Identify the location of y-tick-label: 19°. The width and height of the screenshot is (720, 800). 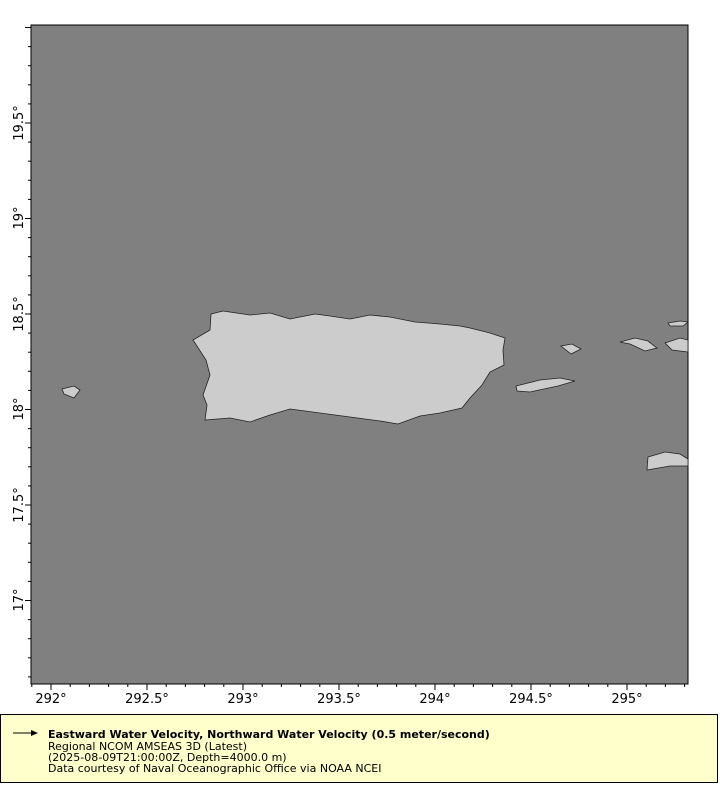
(19, 217).